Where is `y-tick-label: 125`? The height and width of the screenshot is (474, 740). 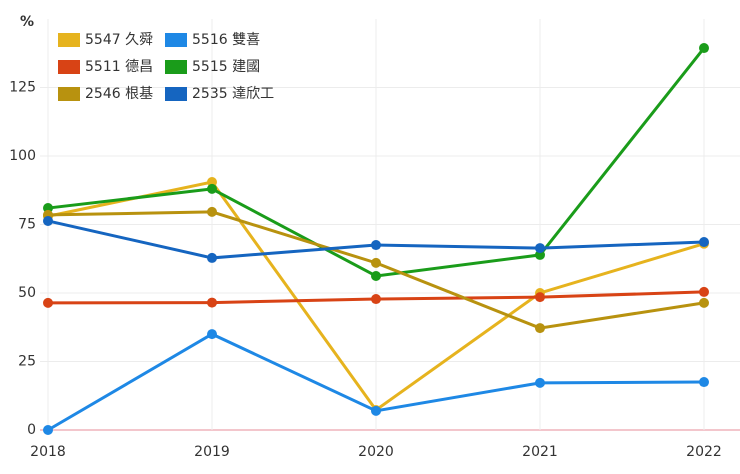 y-tick-label: 125 is located at coordinates (22, 88).